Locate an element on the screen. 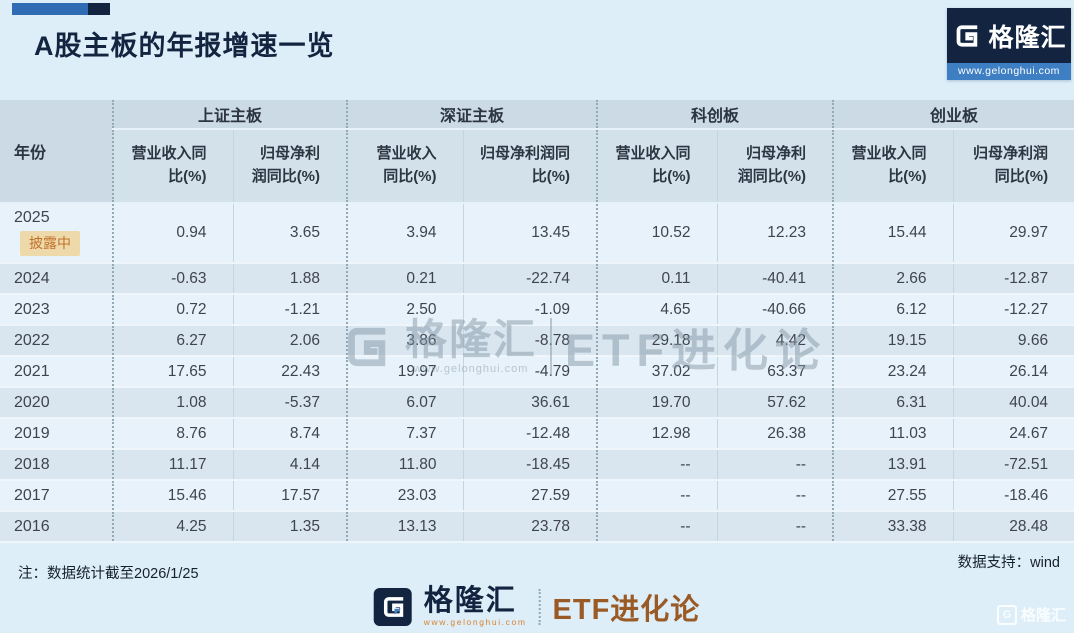  table-row: 2018 11.17 4.14 11.80 -18.45 -- -- 13.91 -72.51 is located at coordinates (537, 465).